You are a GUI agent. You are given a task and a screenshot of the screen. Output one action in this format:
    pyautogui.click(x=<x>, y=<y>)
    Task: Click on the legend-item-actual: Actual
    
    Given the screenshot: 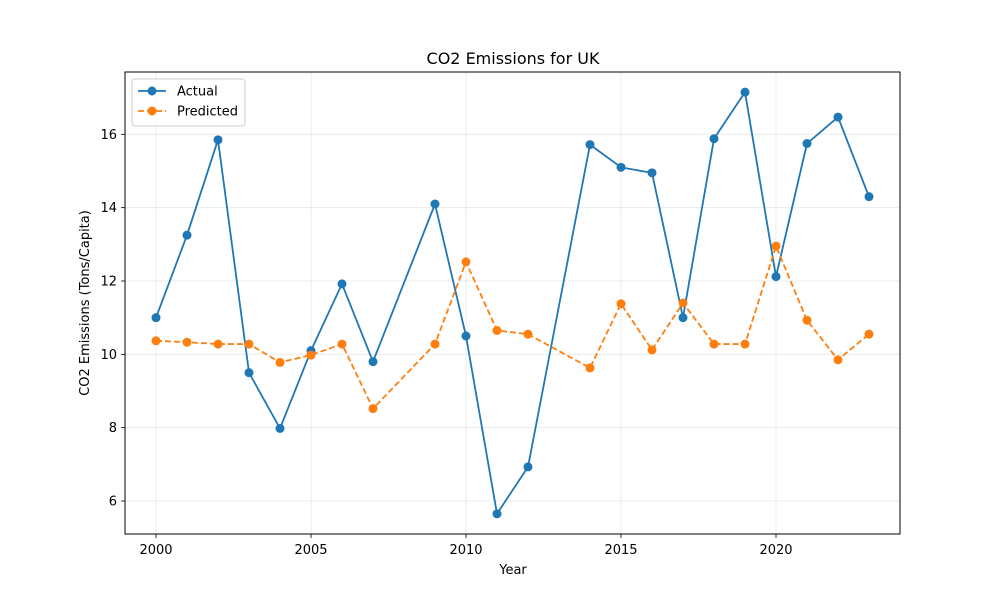 What is the action you would take?
    pyautogui.click(x=178, y=92)
    